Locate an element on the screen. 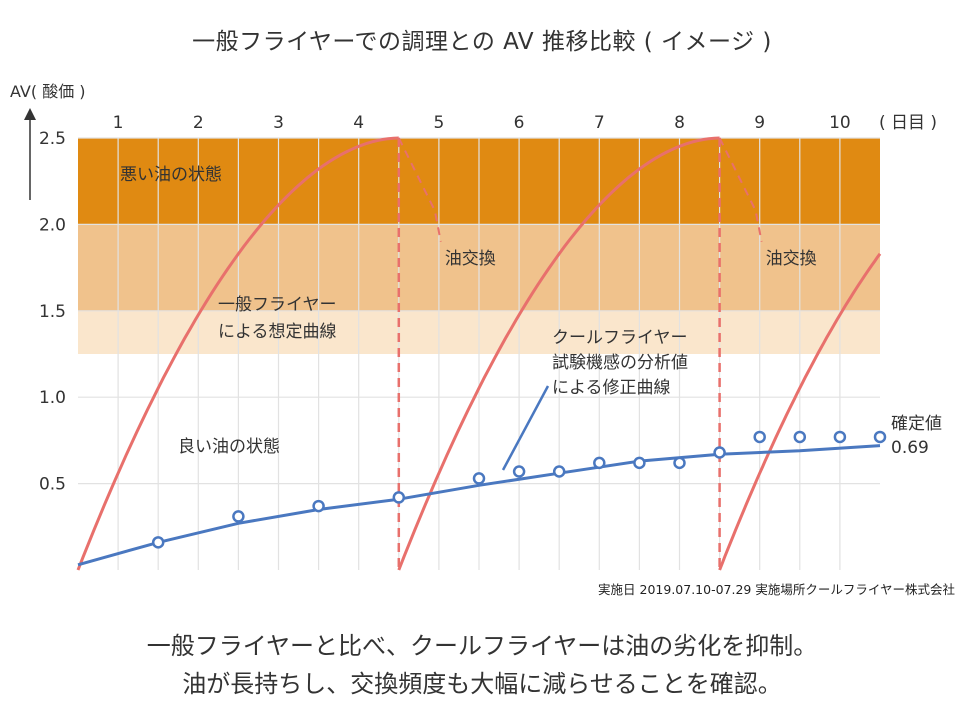 The image size is (964, 711). y-axis-arrowhead is located at coordinates (30, 114).